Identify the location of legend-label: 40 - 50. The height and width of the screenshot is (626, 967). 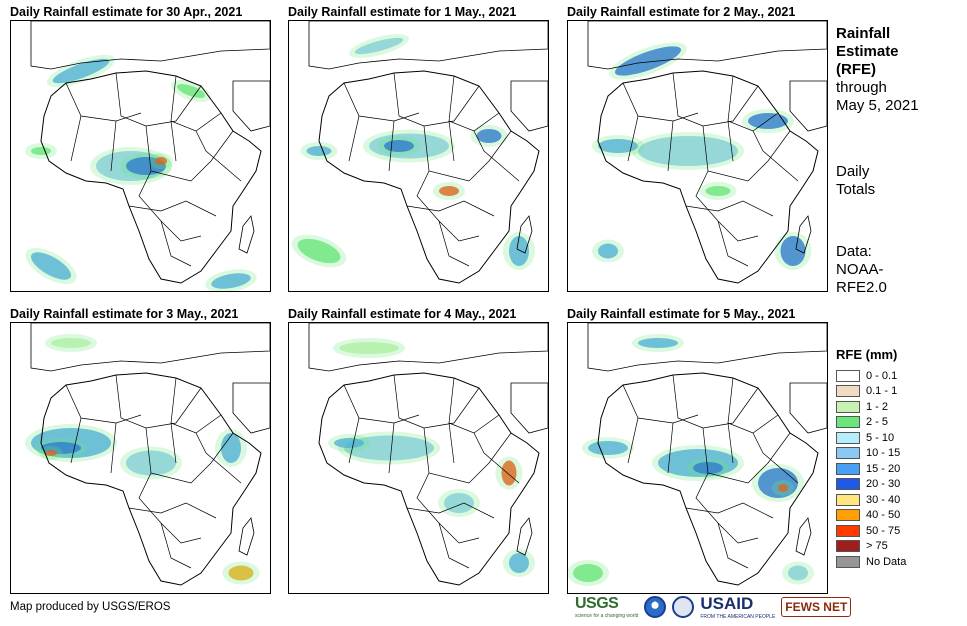
(883, 515).